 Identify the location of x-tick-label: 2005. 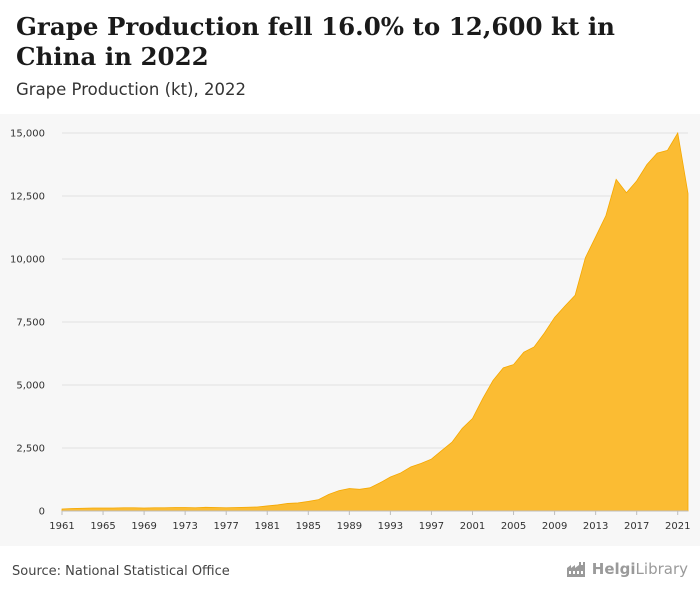
(513, 526).